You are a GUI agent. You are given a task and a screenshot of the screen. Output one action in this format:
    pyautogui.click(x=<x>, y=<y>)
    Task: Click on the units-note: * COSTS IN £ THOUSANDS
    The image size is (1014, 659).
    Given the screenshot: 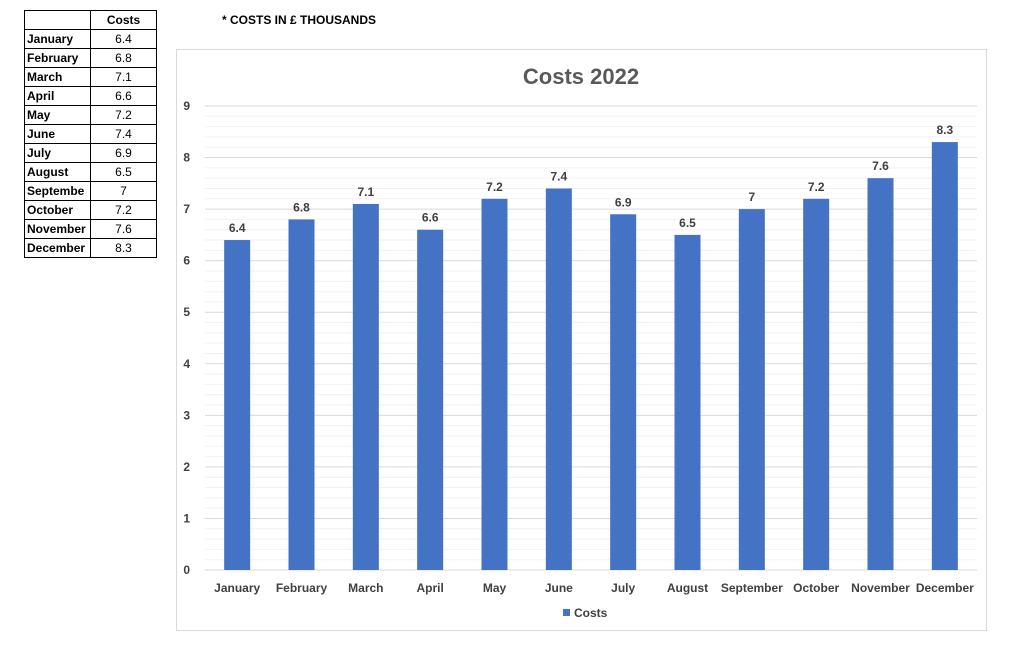 What is the action you would take?
    pyautogui.click(x=299, y=20)
    